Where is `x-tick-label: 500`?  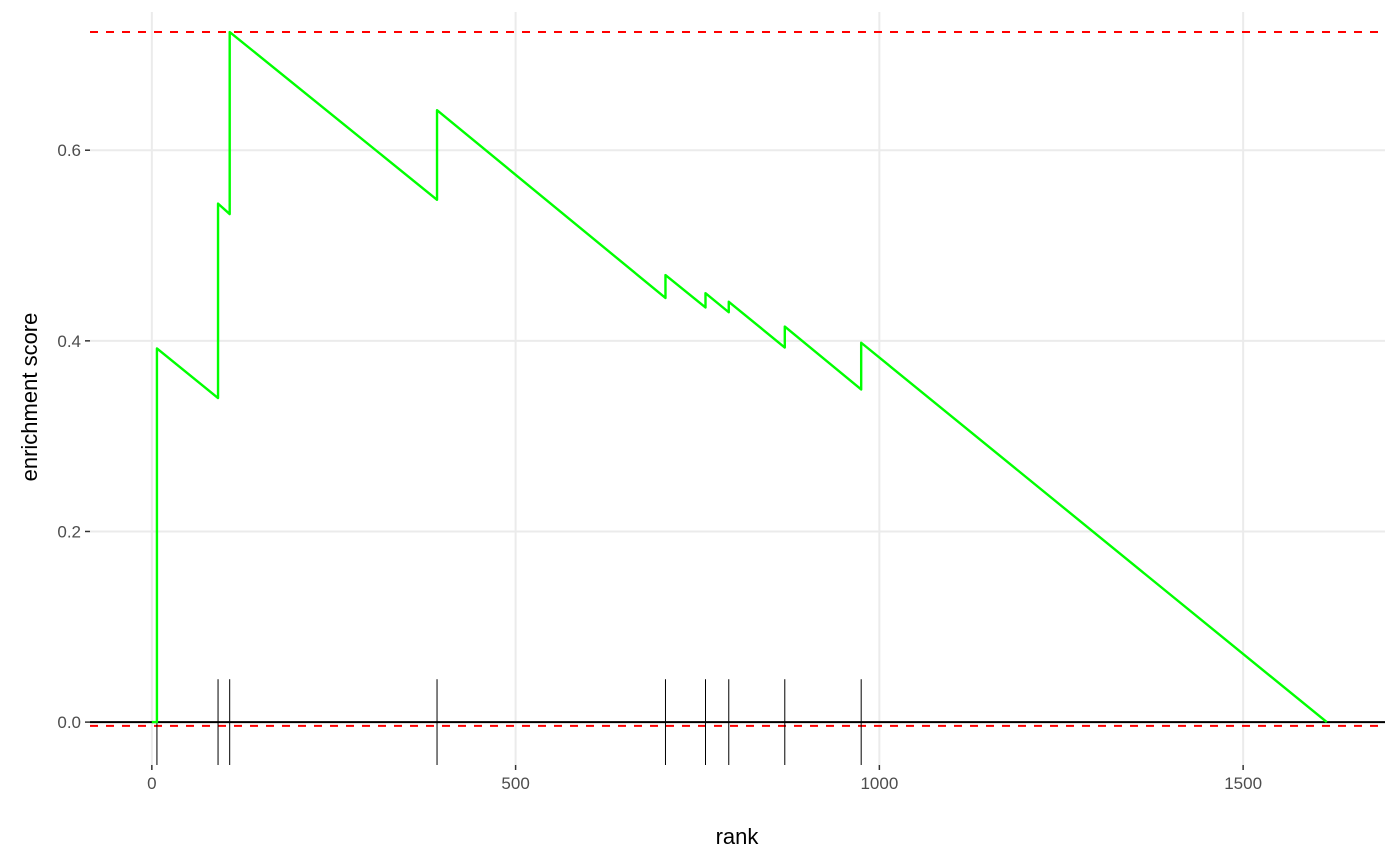
x-tick-label: 500 is located at coordinates (515, 783).